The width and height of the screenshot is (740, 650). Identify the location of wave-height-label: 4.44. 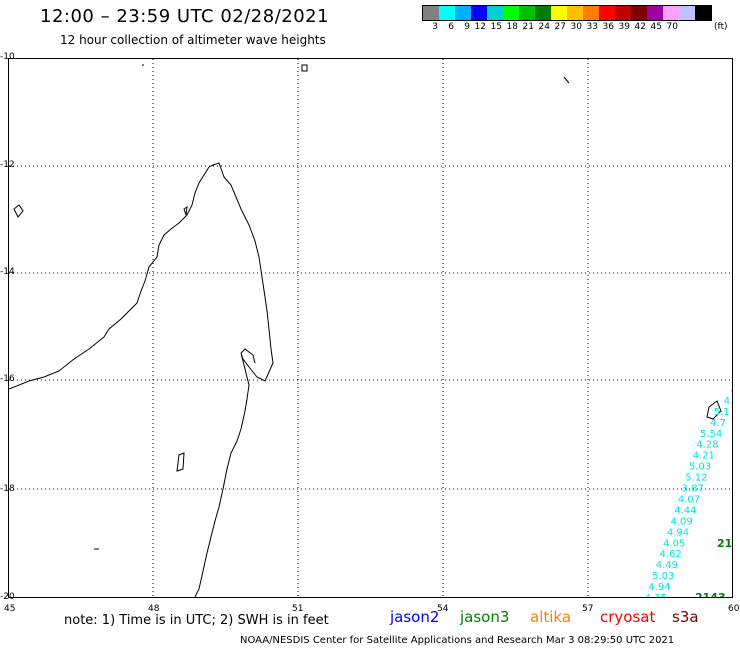
(685, 510).